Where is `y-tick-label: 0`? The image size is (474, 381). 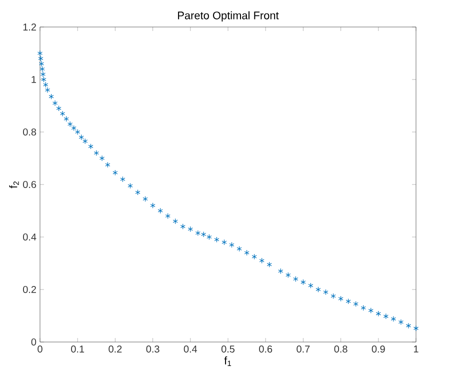
y-tick-label: 0 is located at coordinates (33, 342).